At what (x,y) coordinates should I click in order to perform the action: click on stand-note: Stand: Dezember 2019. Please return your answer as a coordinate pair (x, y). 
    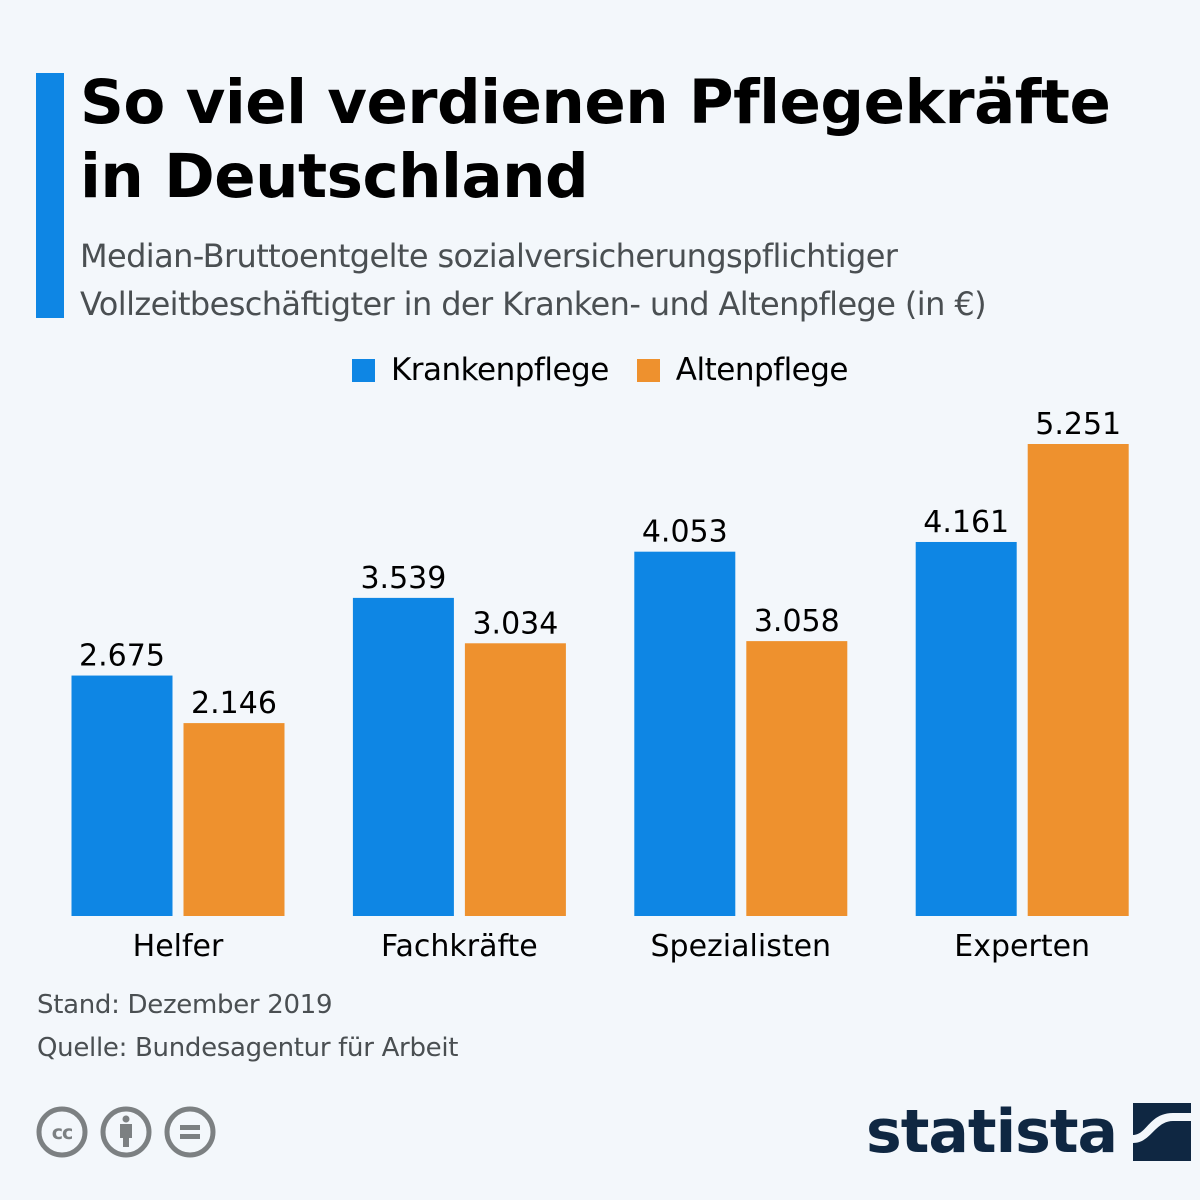
    Looking at the image, I should click on (185, 1005).